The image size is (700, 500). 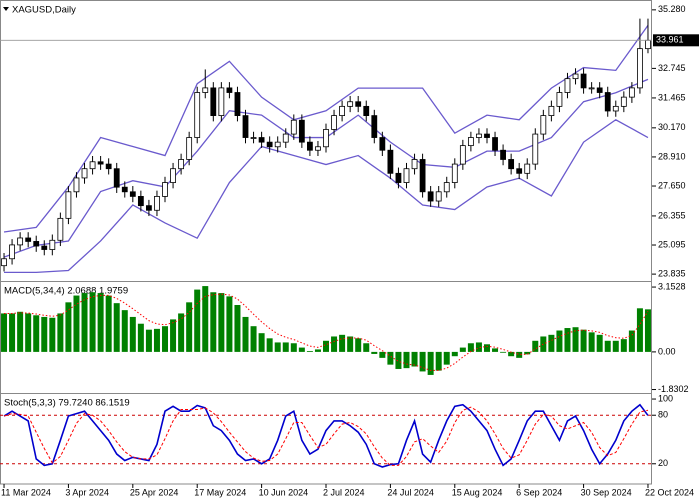 What do you see at coordinates (326, 332) in the screenshot?
I see `macd-signal` at bounding box center [326, 332].